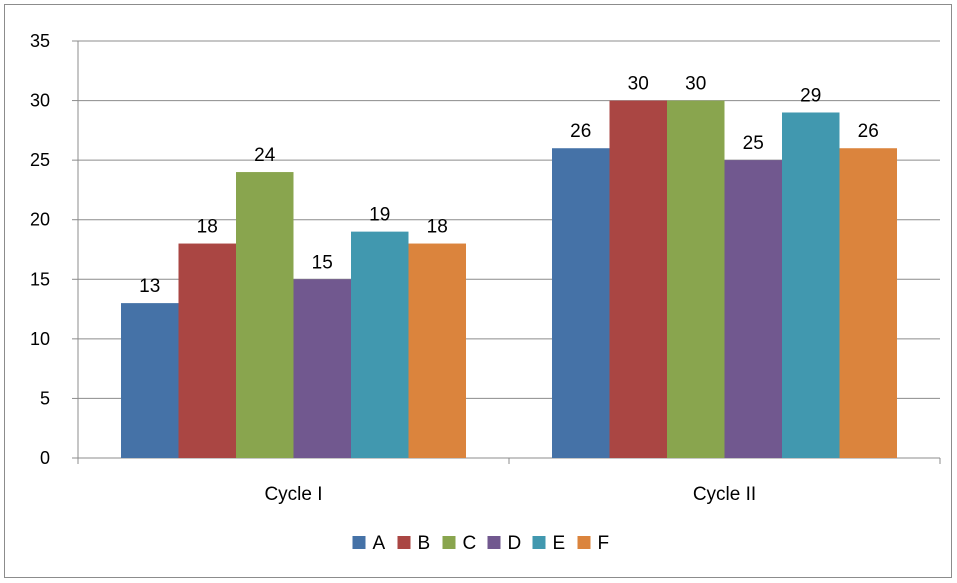 This screenshot has height=583, width=957. Describe the element at coordinates (40, 101) in the screenshot. I see `y-tick-label: 30` at that location.